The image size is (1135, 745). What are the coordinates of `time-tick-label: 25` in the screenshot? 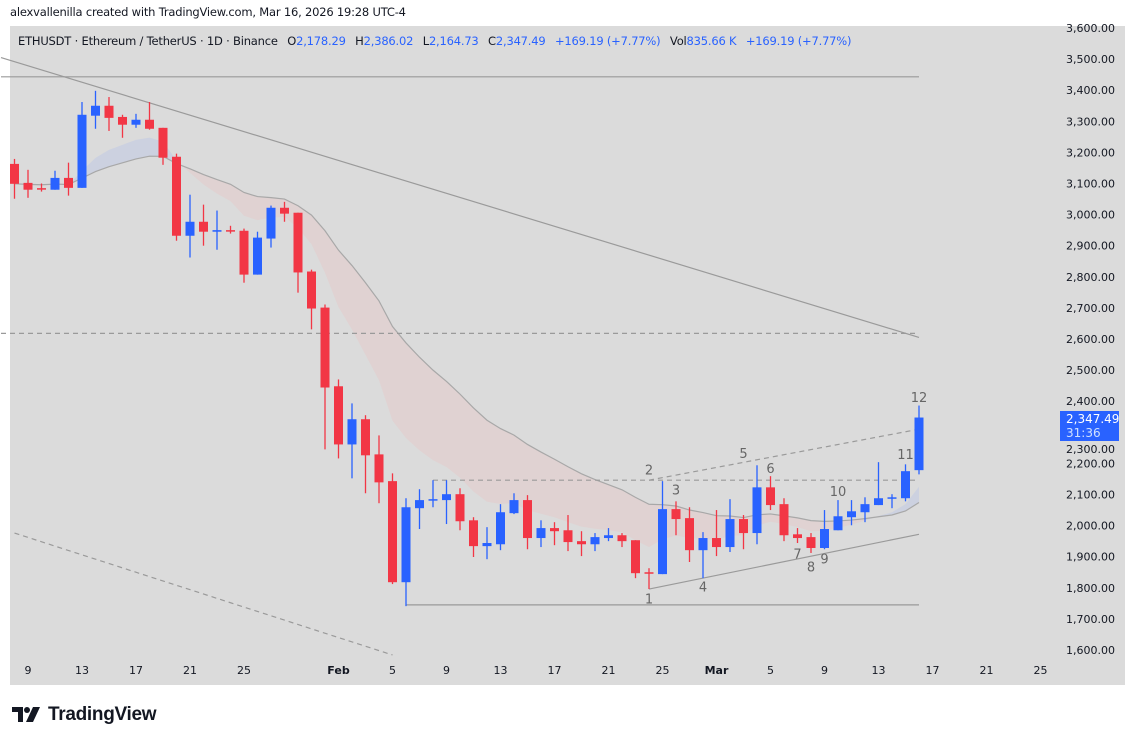 It's located at (663, 670).